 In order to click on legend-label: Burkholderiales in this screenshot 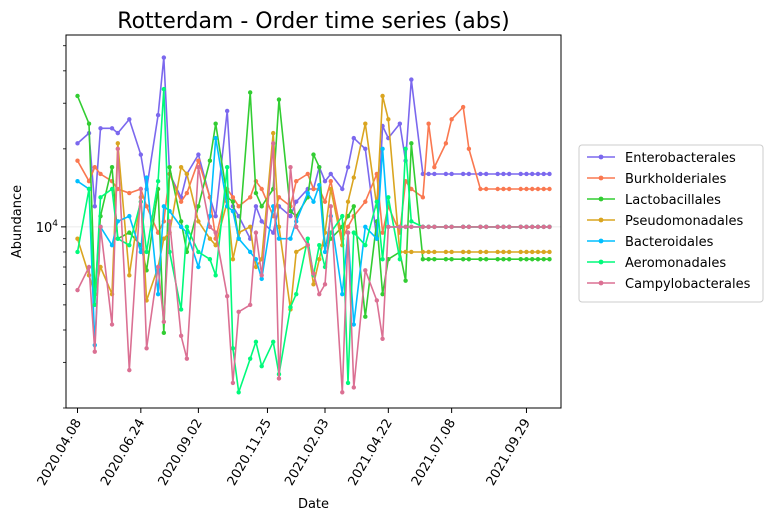, I will do `click(676, 179)`.